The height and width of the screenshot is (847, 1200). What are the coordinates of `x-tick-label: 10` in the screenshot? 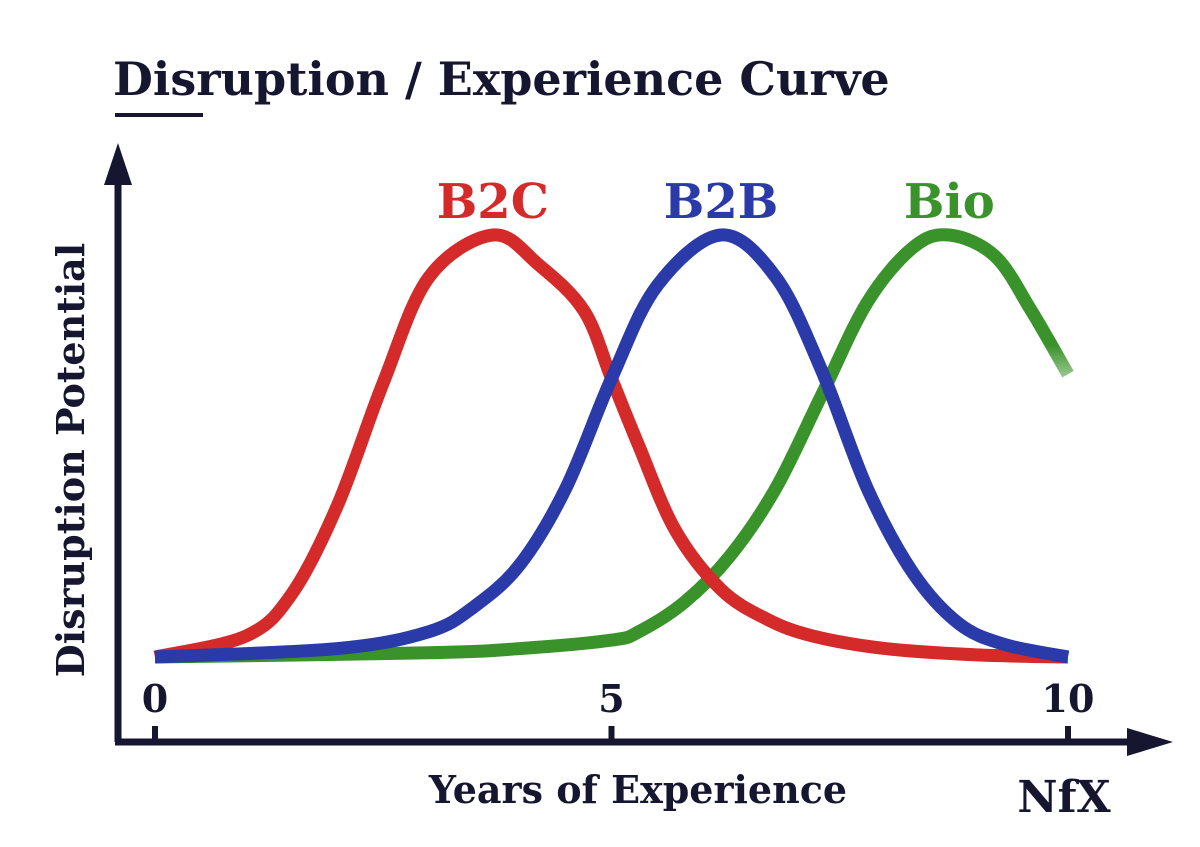 It's located at (1068, 698).